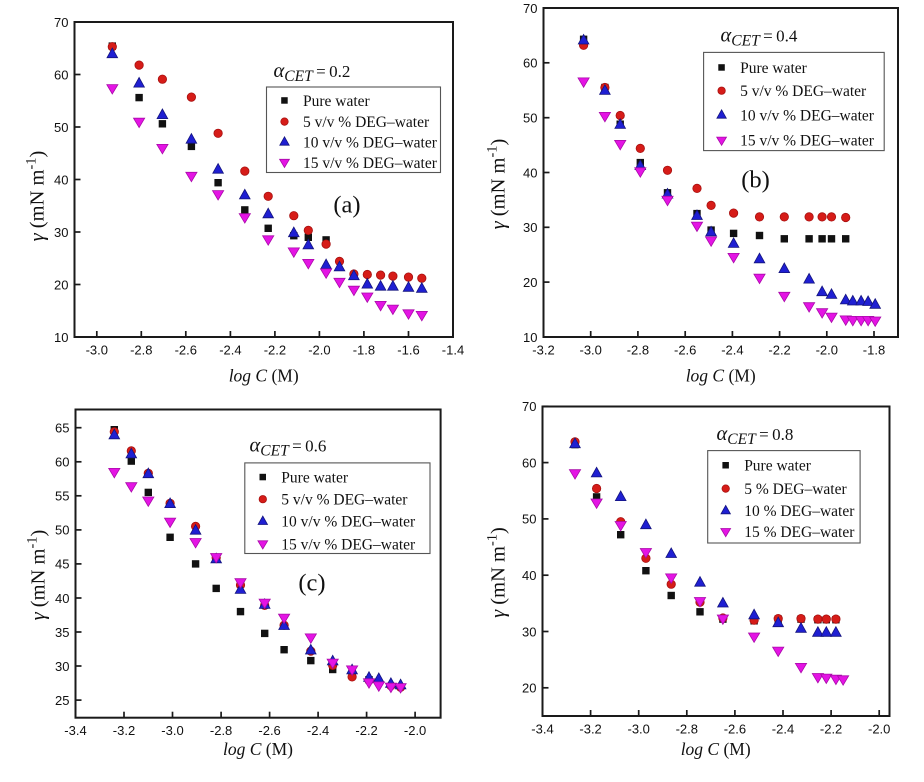  What do you see at coordinates (346, 205) in the screenshot?
I see `svg-text: (a)` at bounding box center [346, 205].